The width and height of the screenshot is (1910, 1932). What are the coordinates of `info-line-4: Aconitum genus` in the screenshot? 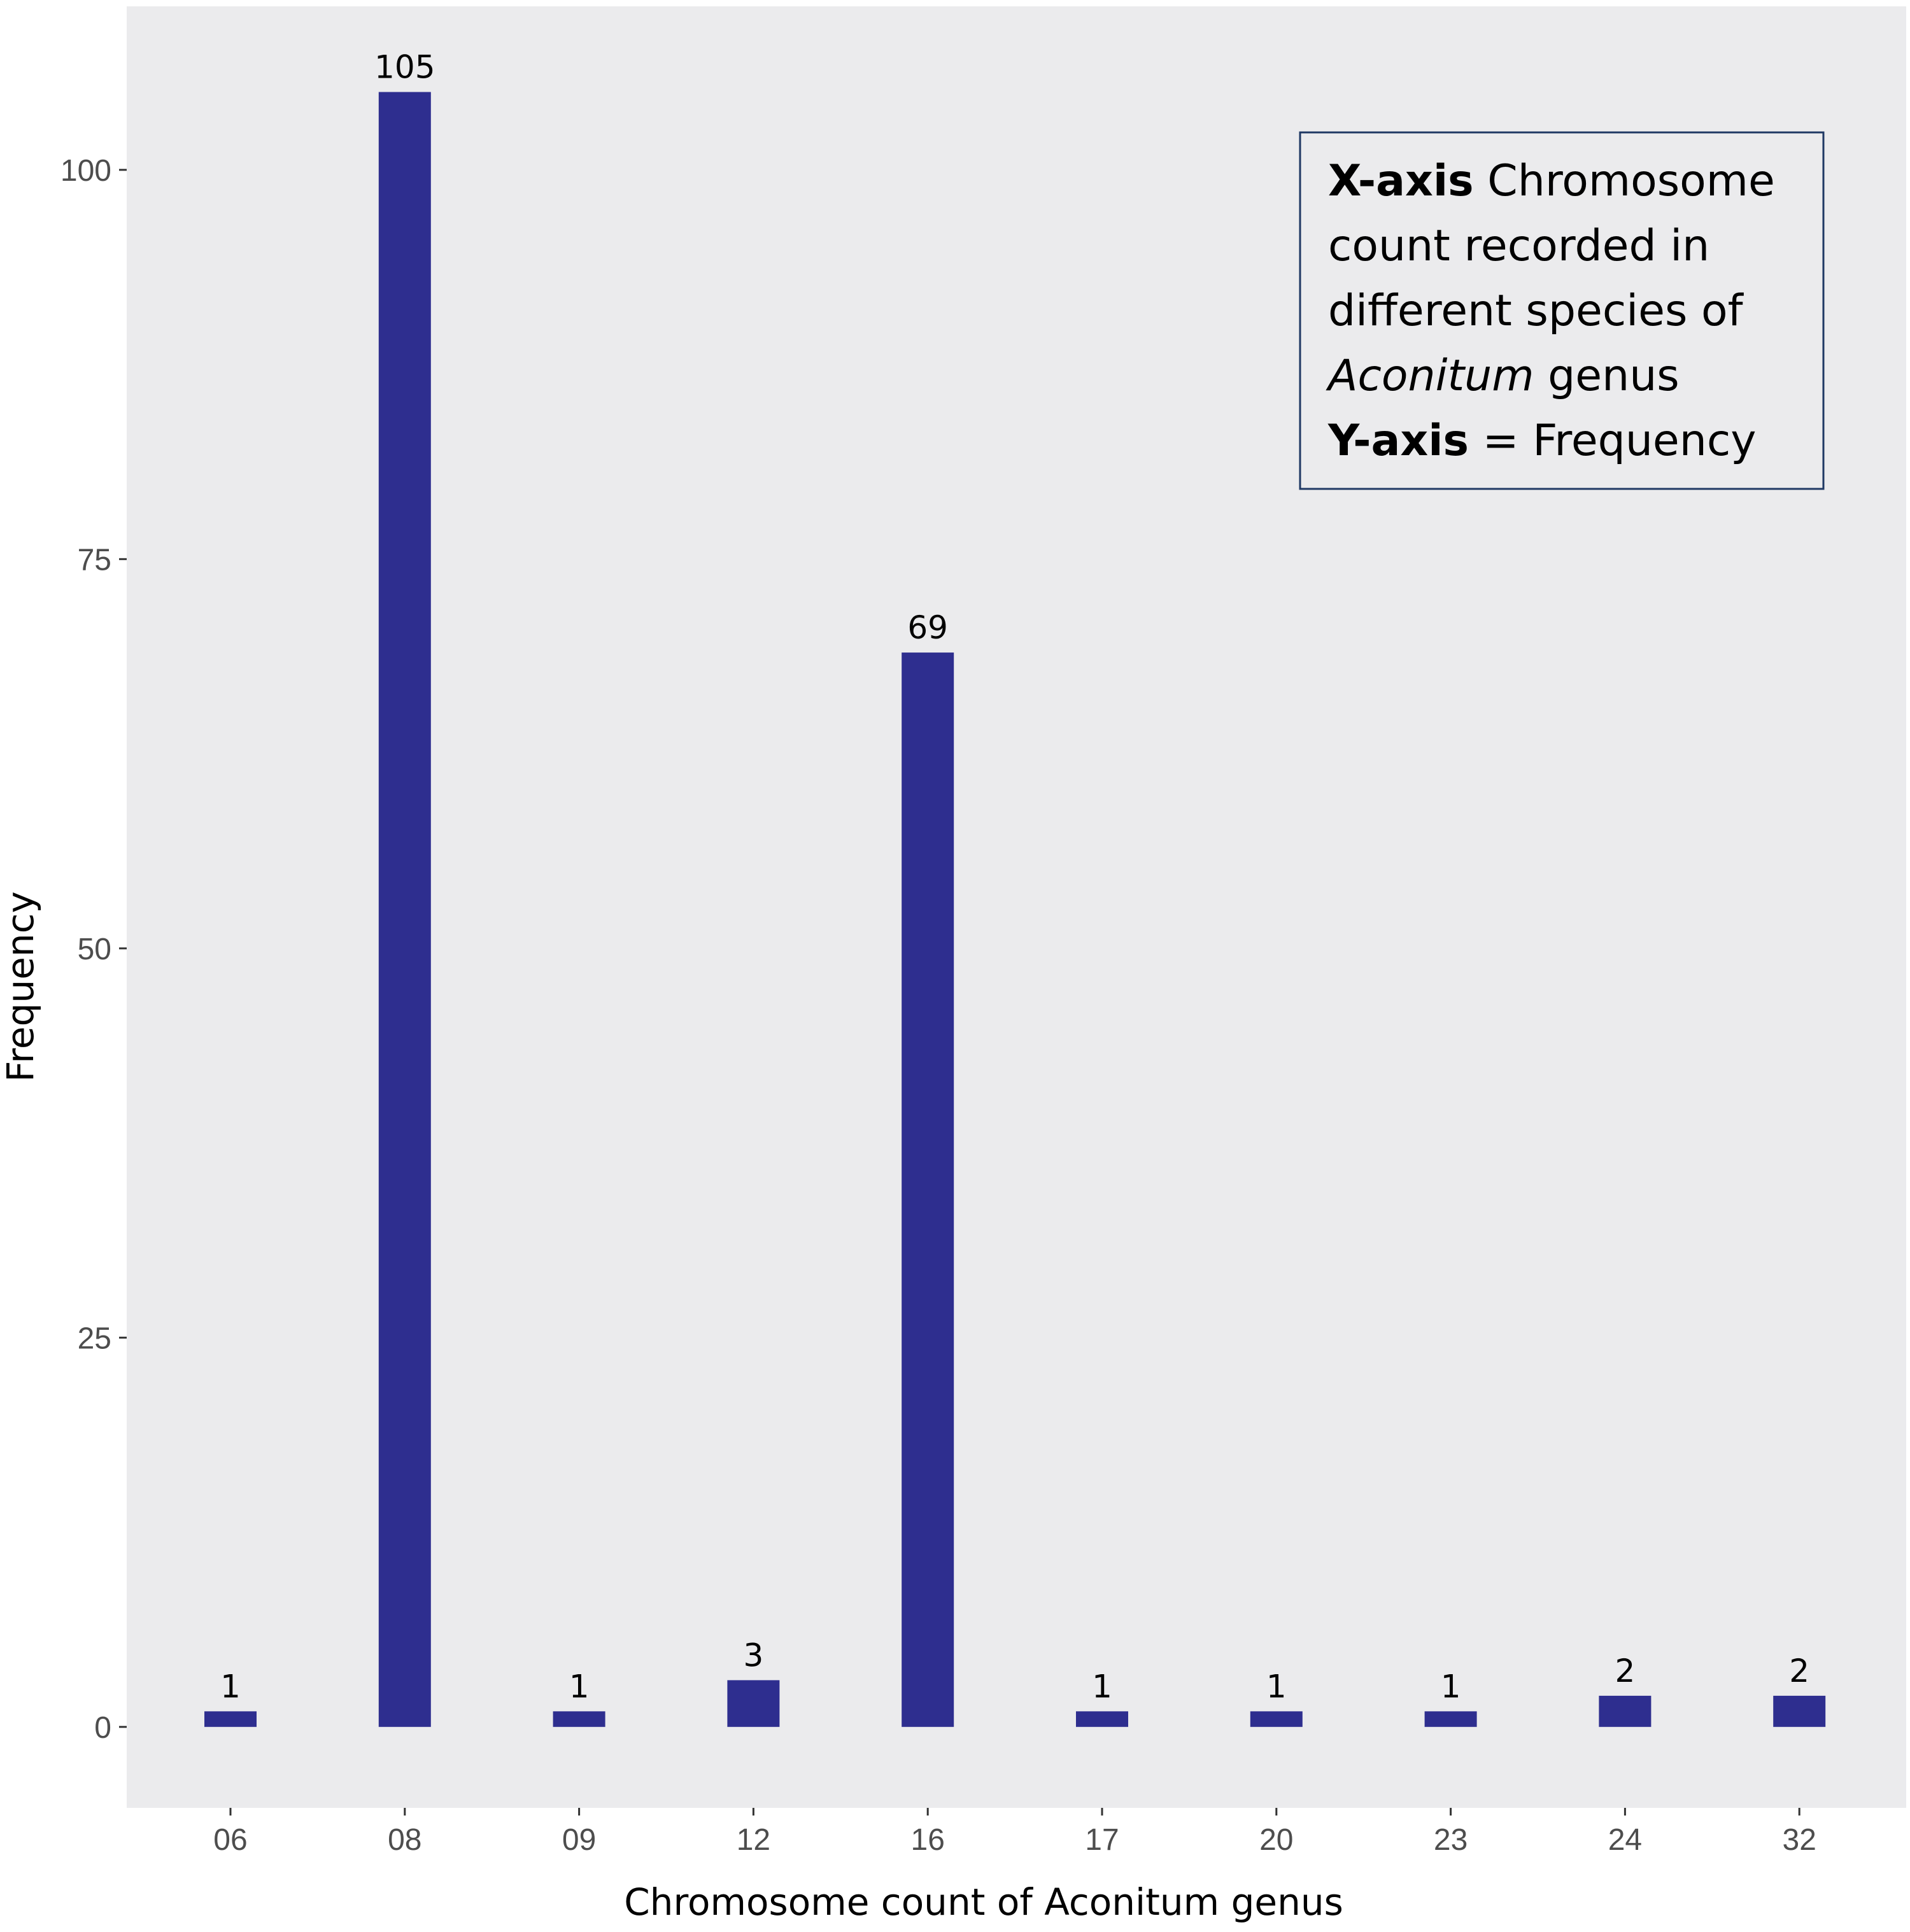 It's located at (1503, 376).